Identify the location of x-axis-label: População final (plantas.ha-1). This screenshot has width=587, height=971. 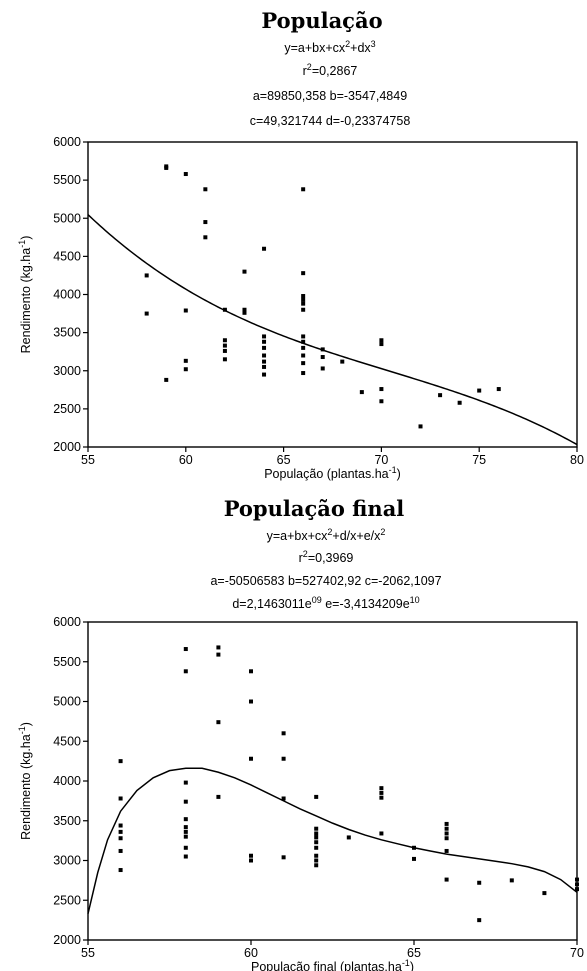
(332, 964).